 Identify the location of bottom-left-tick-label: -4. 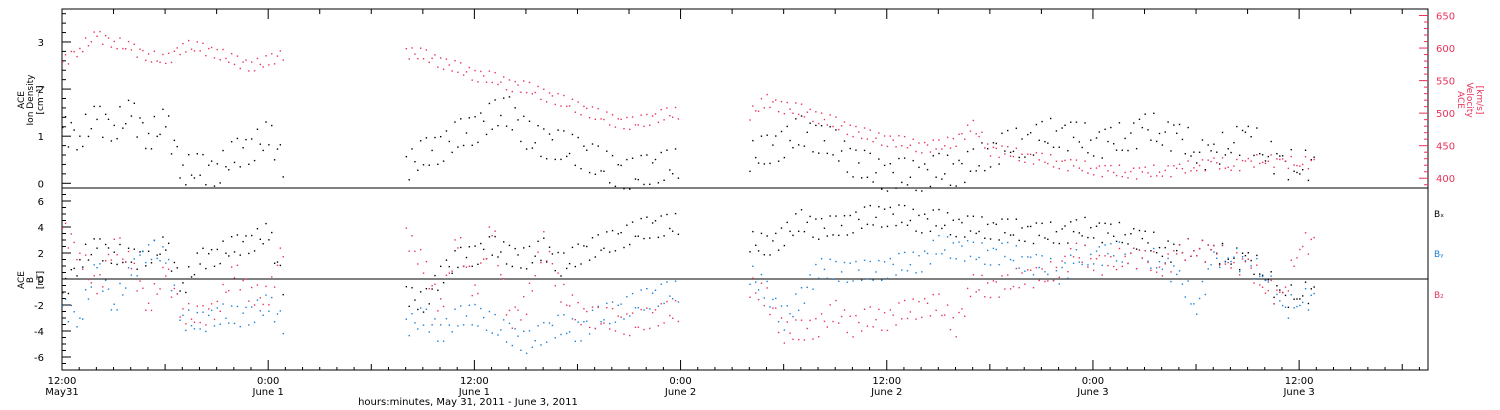
(39, 332).